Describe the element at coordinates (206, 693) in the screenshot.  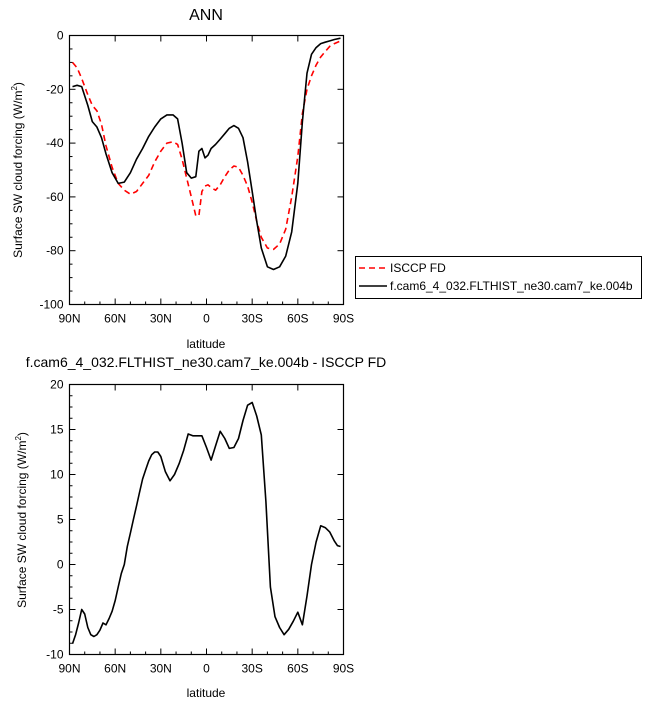
I see `bottom-chart-x-axis-label: latitude` at that location.